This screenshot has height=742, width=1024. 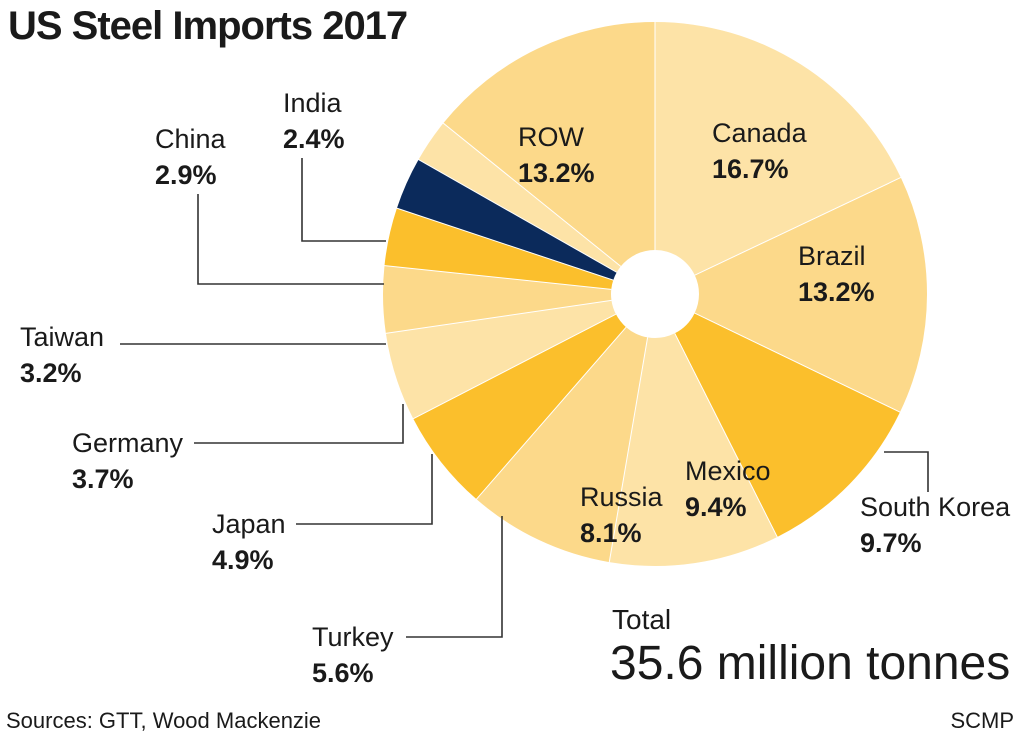 I want to click on label-turkey: Turkey, so click(x=353, y=637).